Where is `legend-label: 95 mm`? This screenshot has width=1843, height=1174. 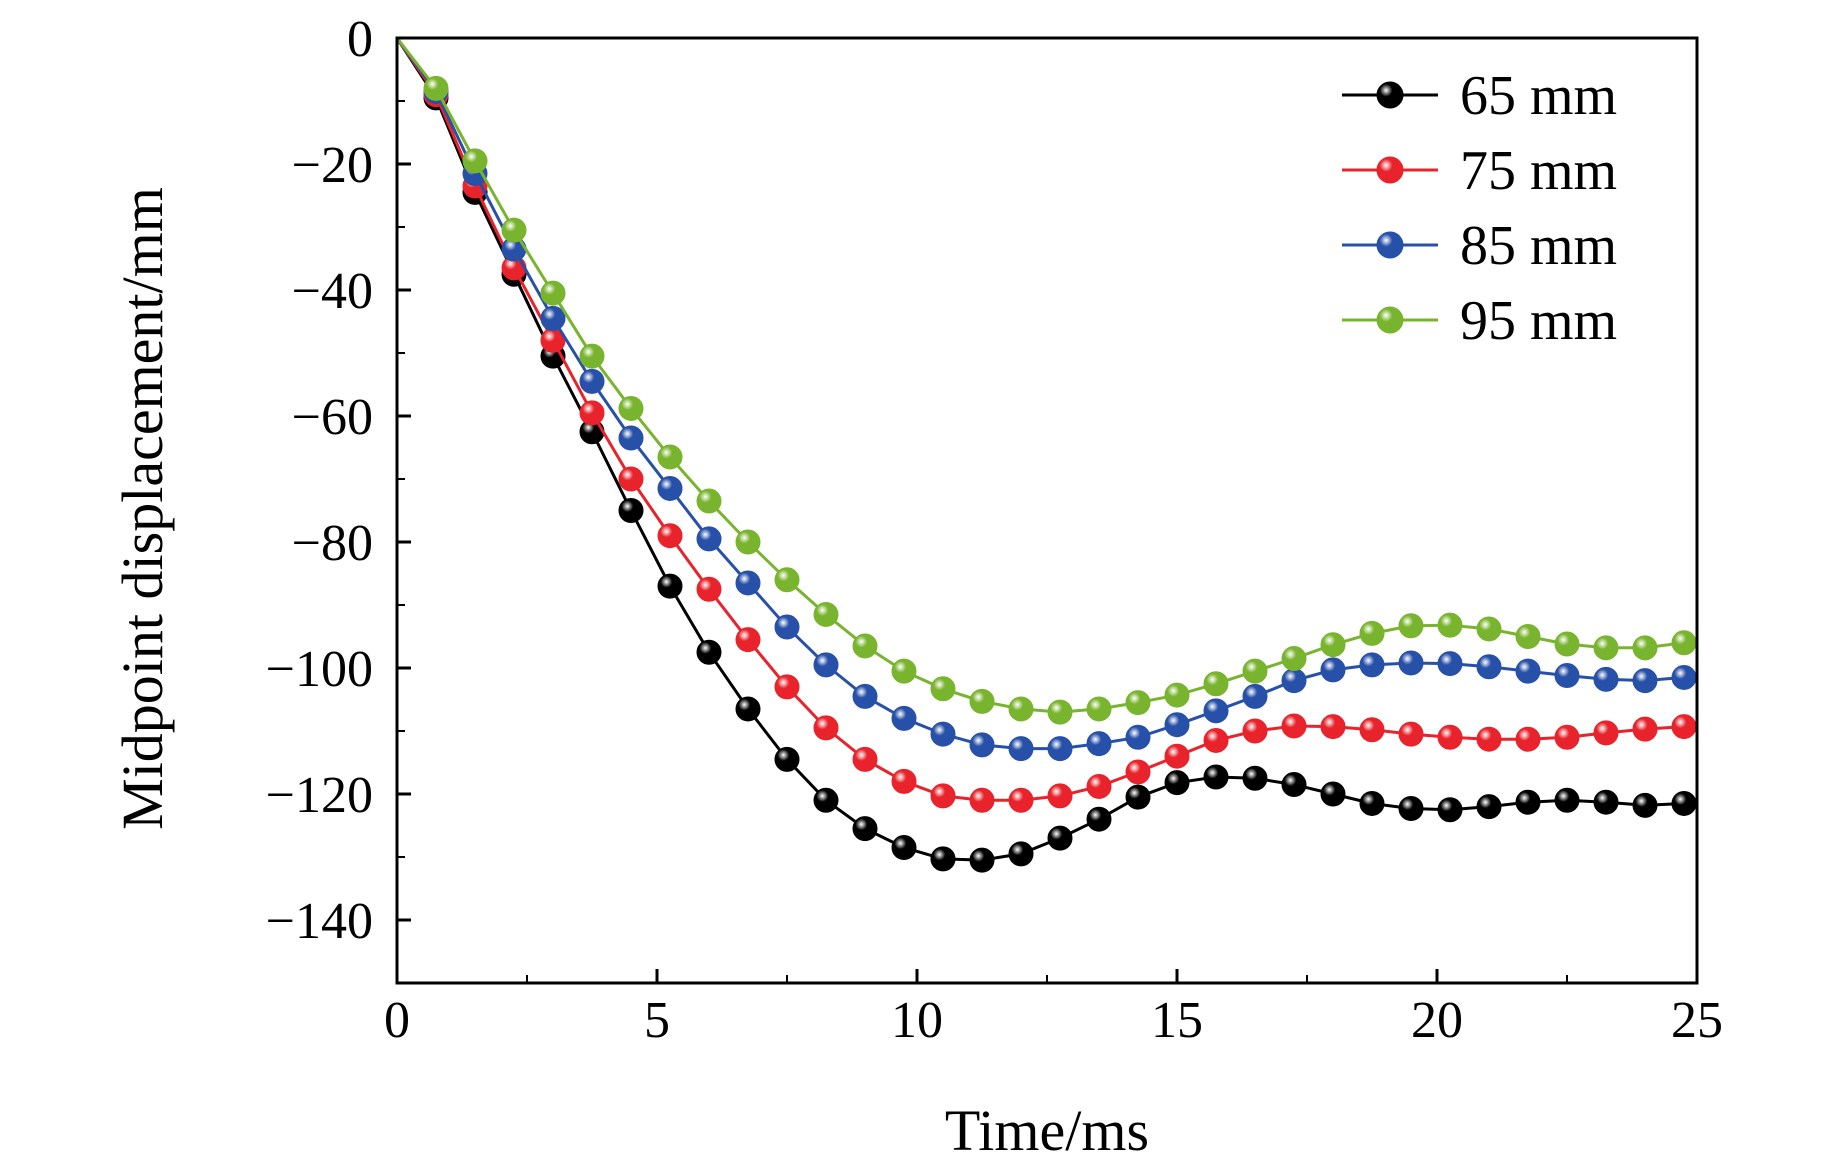 legend-label: 95 mm is located at coordinates (1538, 321).